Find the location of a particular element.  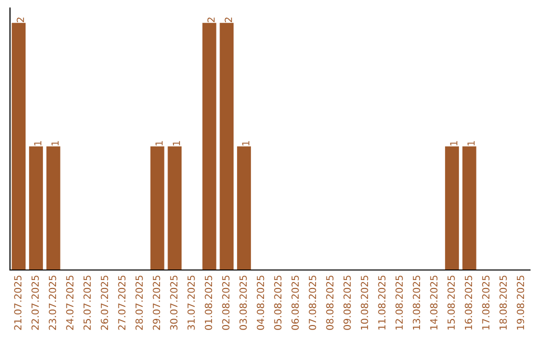

x-tick-label: 27.07.2025 is located at coordinates (122, 303).